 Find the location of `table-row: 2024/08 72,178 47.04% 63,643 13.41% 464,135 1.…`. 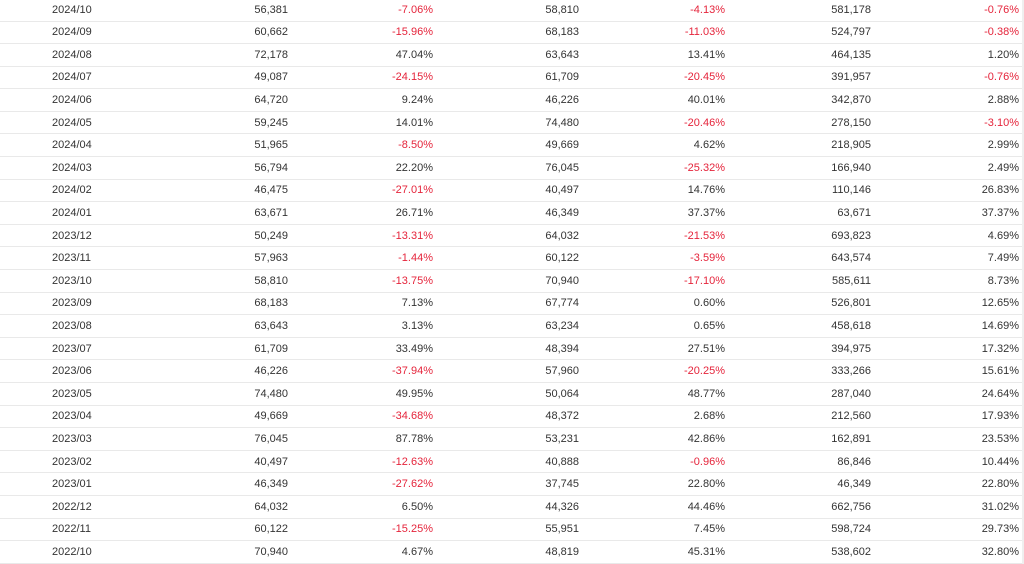

table-row: 2024/08 72,178 47.04% 63,643 13.41% 464,135 1.… is located at coordinates (512, 55).